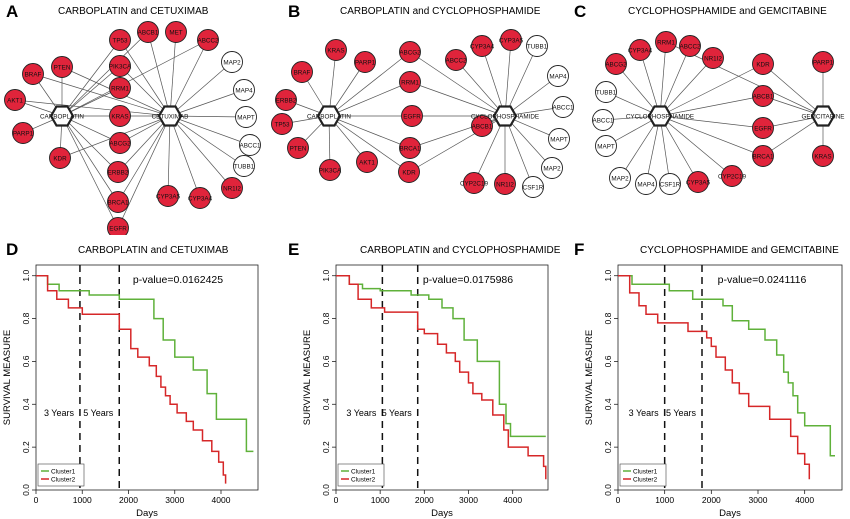  Describe the element at coordinates (440, 11) in the screenshot. I see `panel-title: CARBOPLATIN and CYCLOPHOSPHAMIDE` at that location.